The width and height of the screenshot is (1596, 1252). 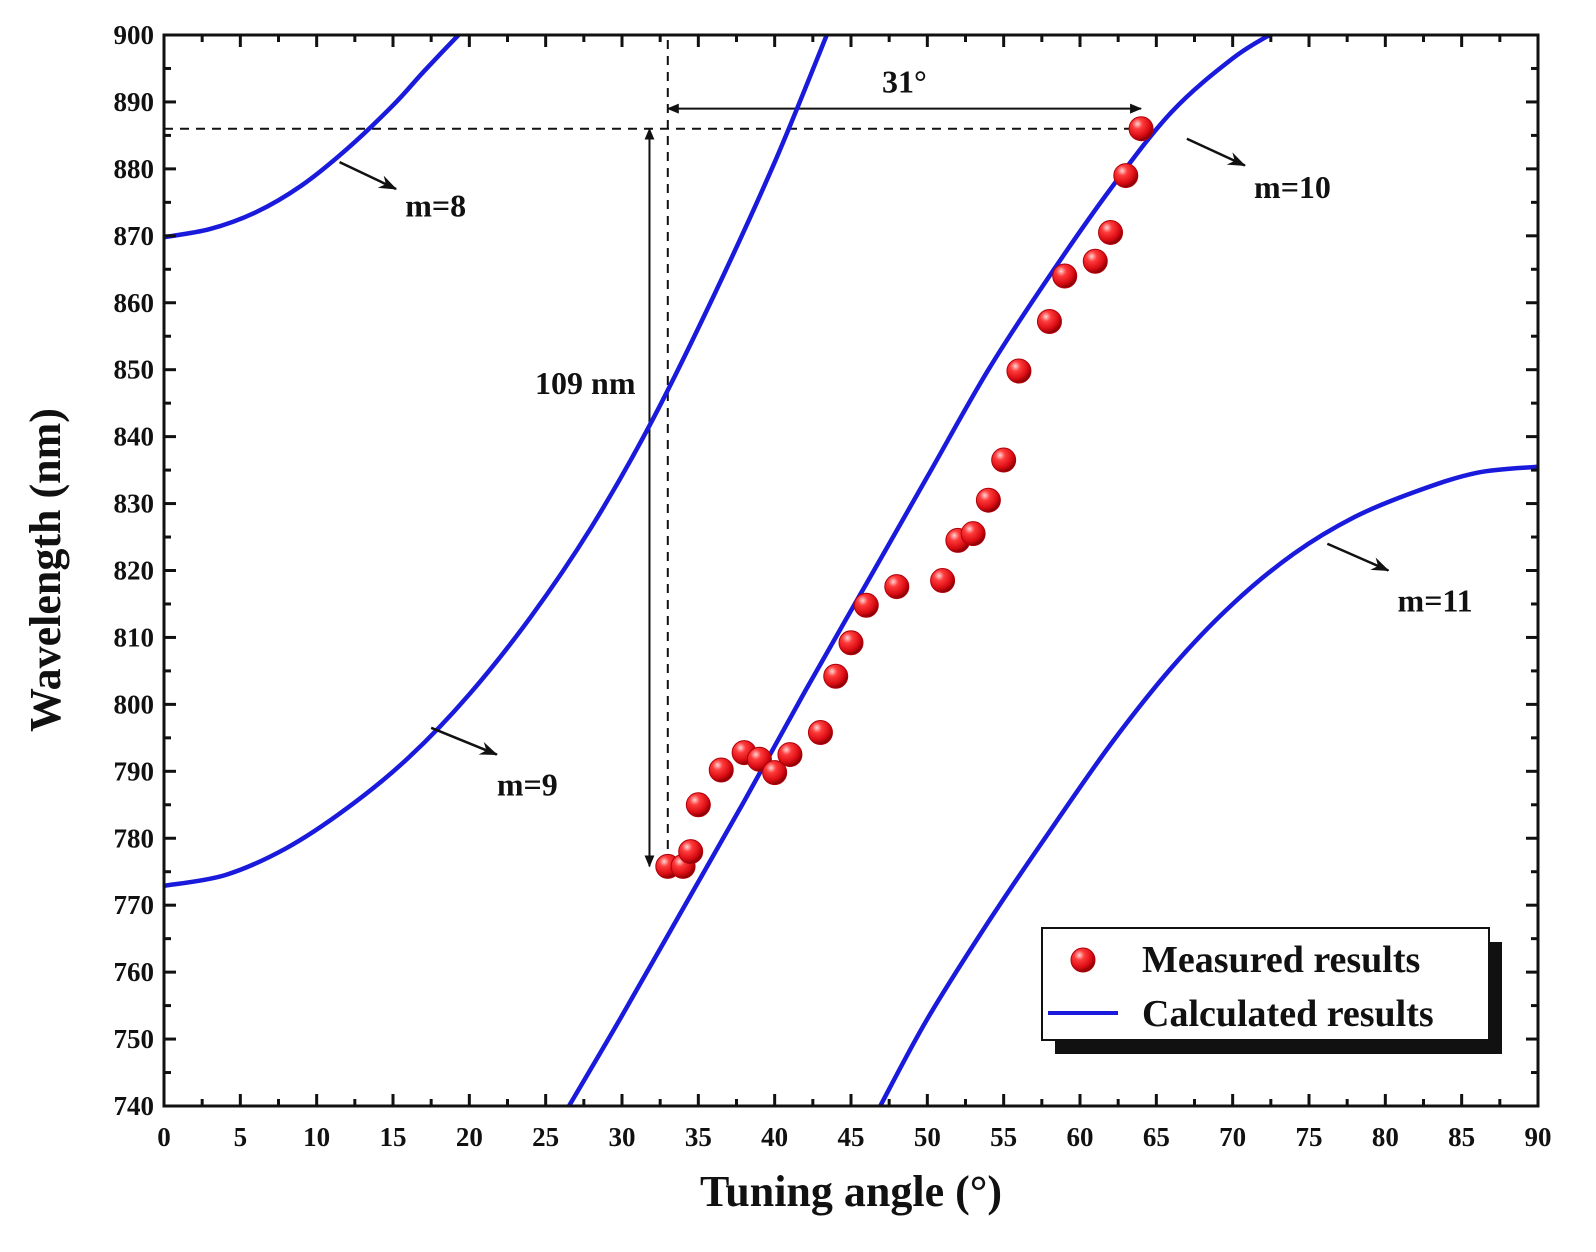 I want to click on order-label: m=10, so click(x=1292, y=187).